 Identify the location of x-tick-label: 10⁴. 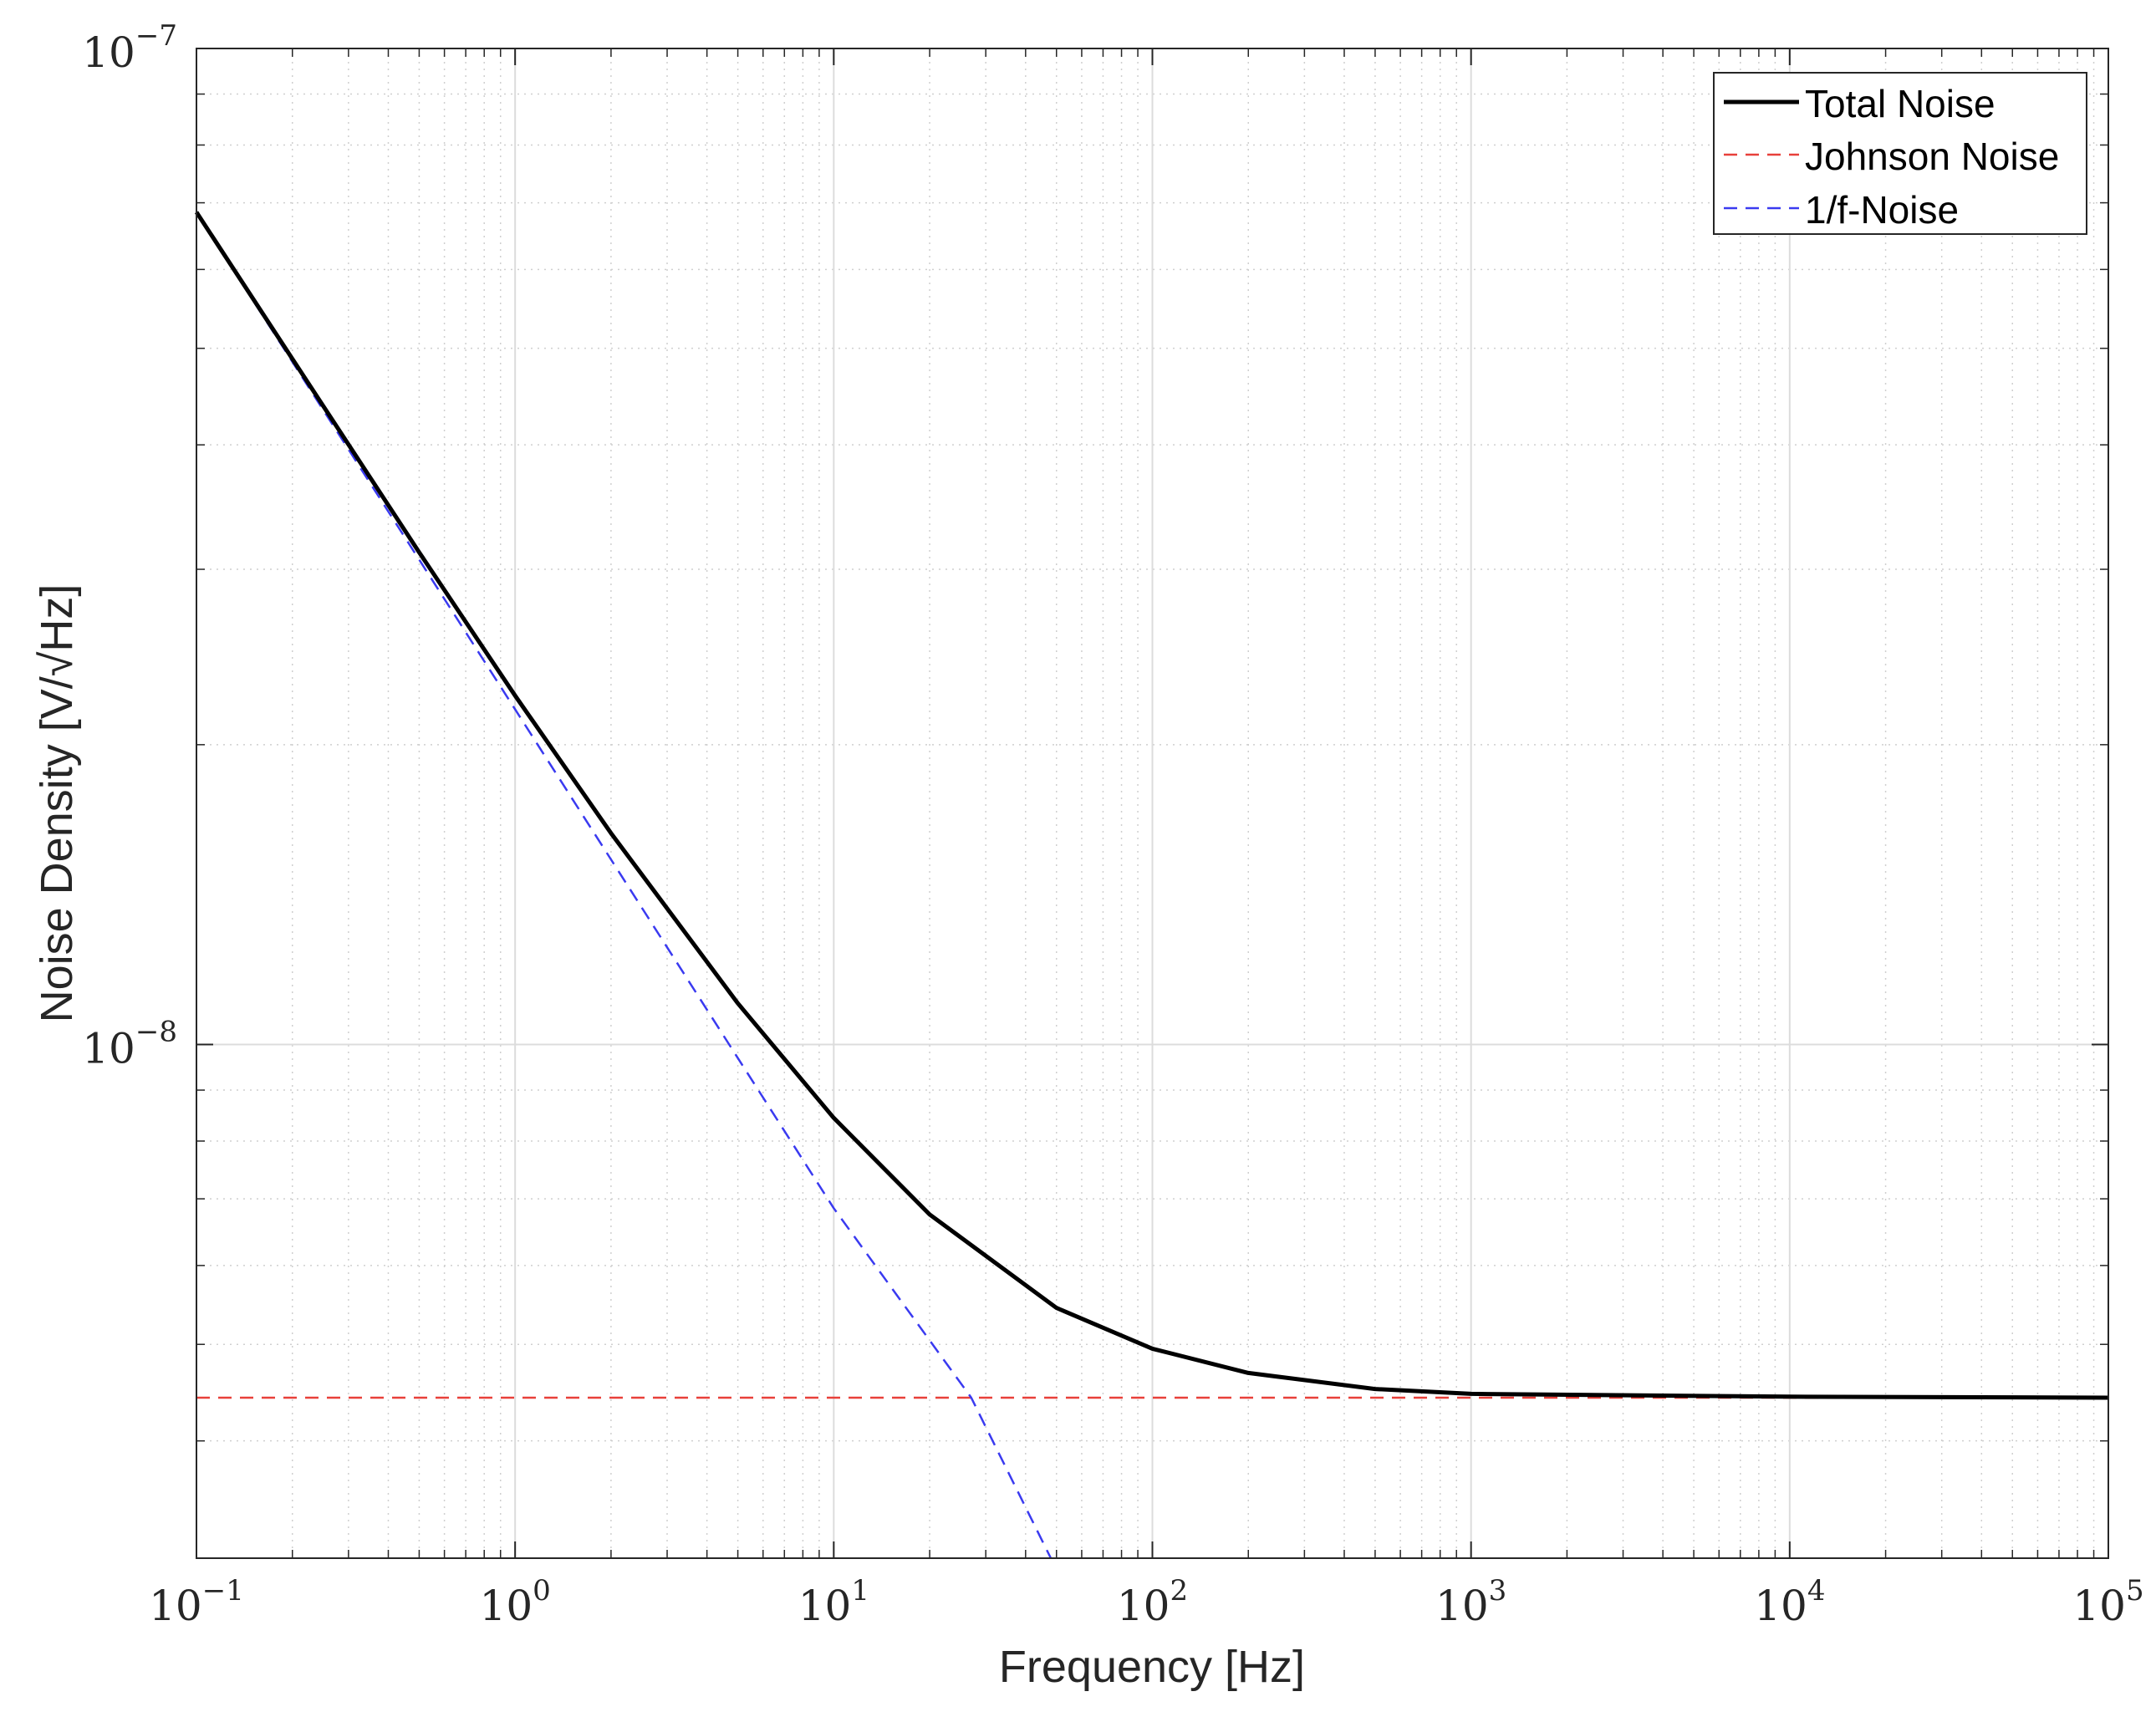
(1789, 1602).